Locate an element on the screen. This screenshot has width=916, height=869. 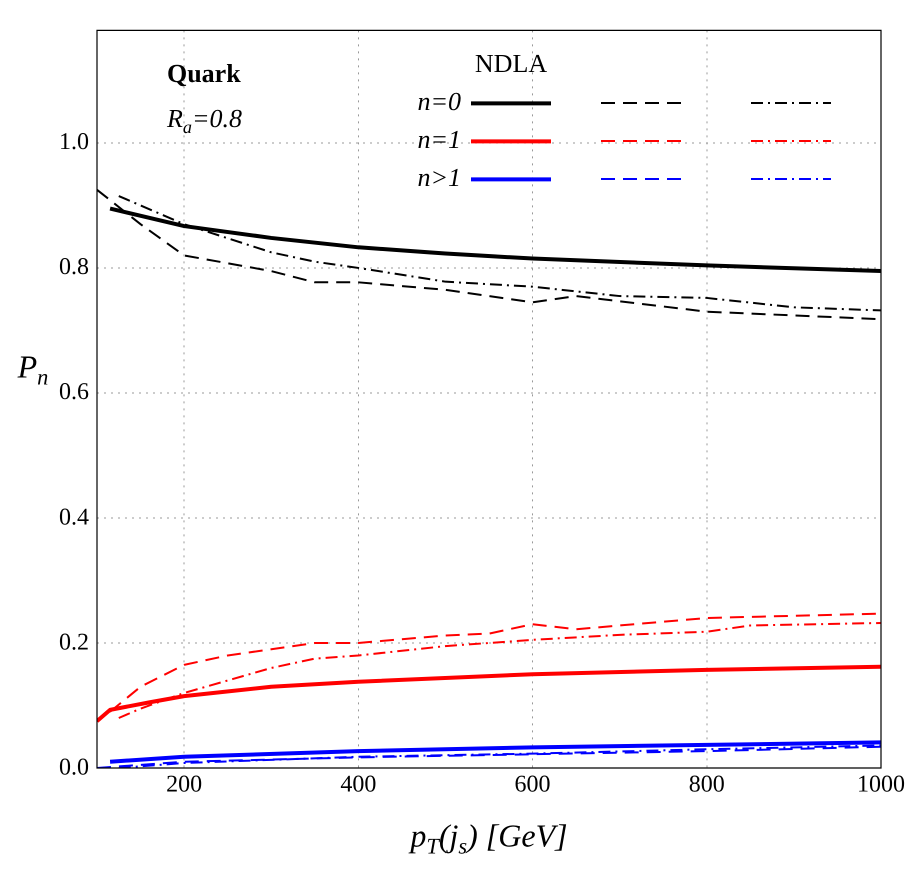
legend-label: n=1 is located at coordinates (439, 139).